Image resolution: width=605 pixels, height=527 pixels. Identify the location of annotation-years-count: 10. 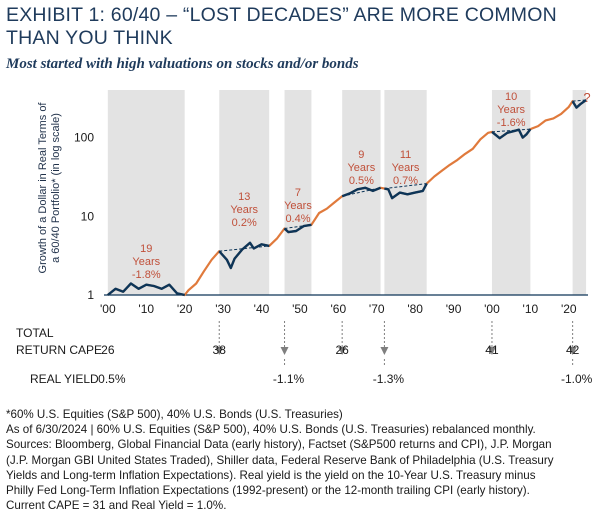
(511, 97).